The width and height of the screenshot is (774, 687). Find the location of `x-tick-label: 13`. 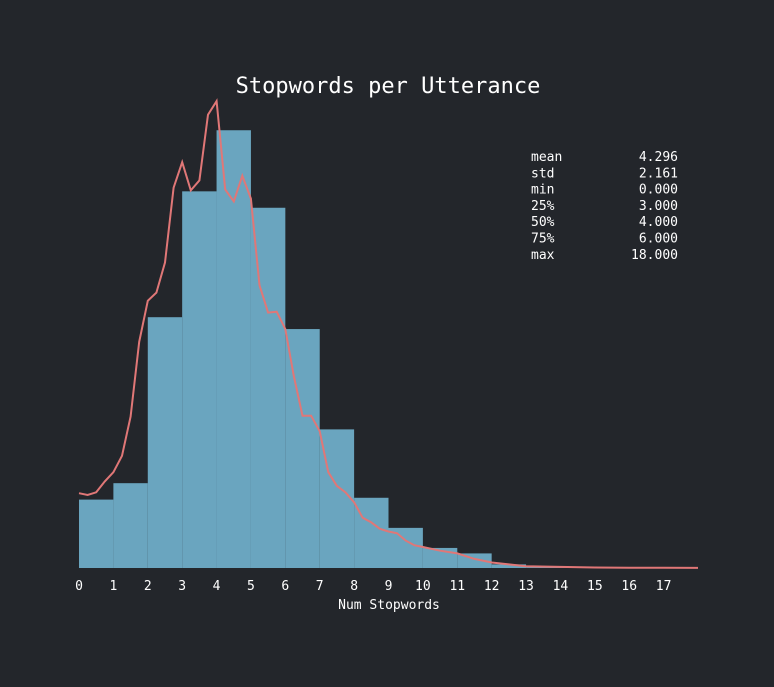

x-tick-label: 13 is located at coordinates (526, 586).